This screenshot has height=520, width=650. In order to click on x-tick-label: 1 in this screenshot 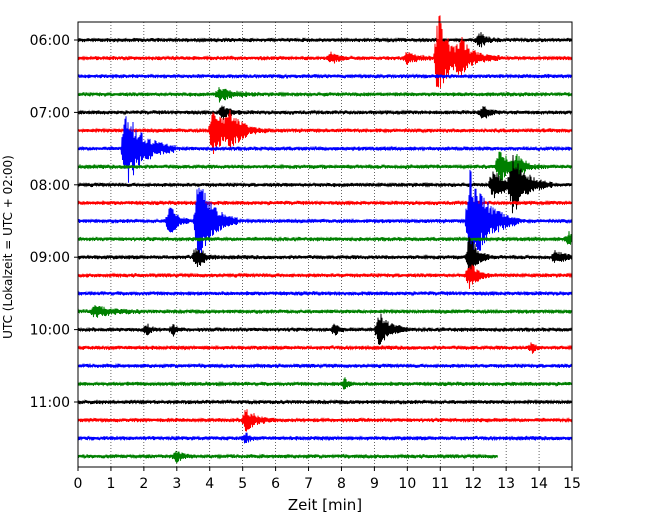, I will do `click(110, 484)`.